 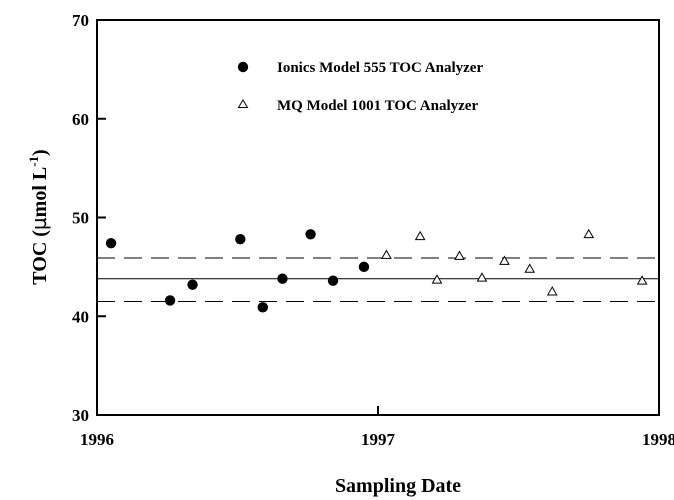 I want to click on x-tick-label: 1998, so click(x=658, y=439).